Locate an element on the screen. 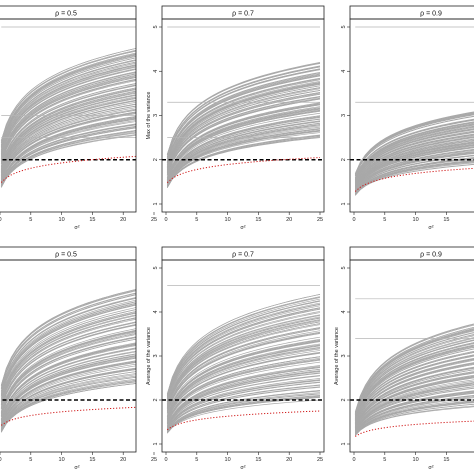 This screenshot has width=474, height=474. x-tick-label: 15 is located at coordinates (446, 220).